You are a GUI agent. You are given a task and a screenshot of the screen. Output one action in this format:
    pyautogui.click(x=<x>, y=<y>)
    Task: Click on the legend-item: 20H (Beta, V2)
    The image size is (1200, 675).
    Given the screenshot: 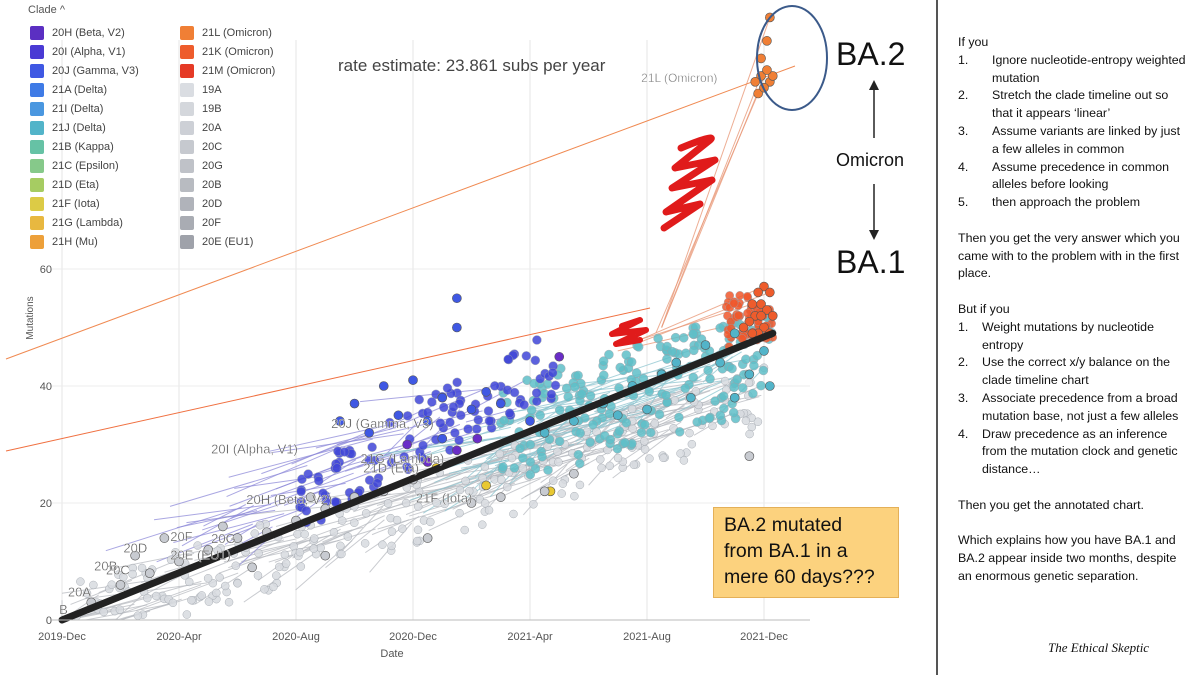 What is the action you would take?
    pyautogui.click(x=77, y=33)
    